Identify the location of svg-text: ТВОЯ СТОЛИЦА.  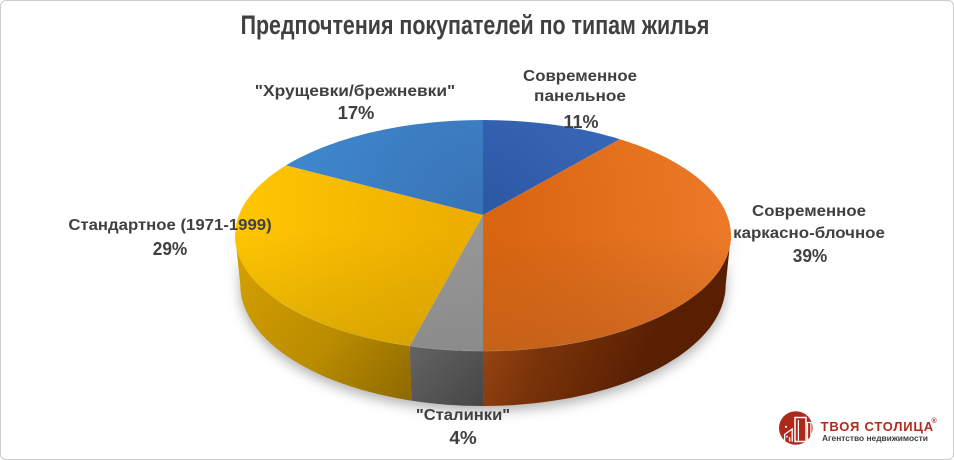
(877, 426).